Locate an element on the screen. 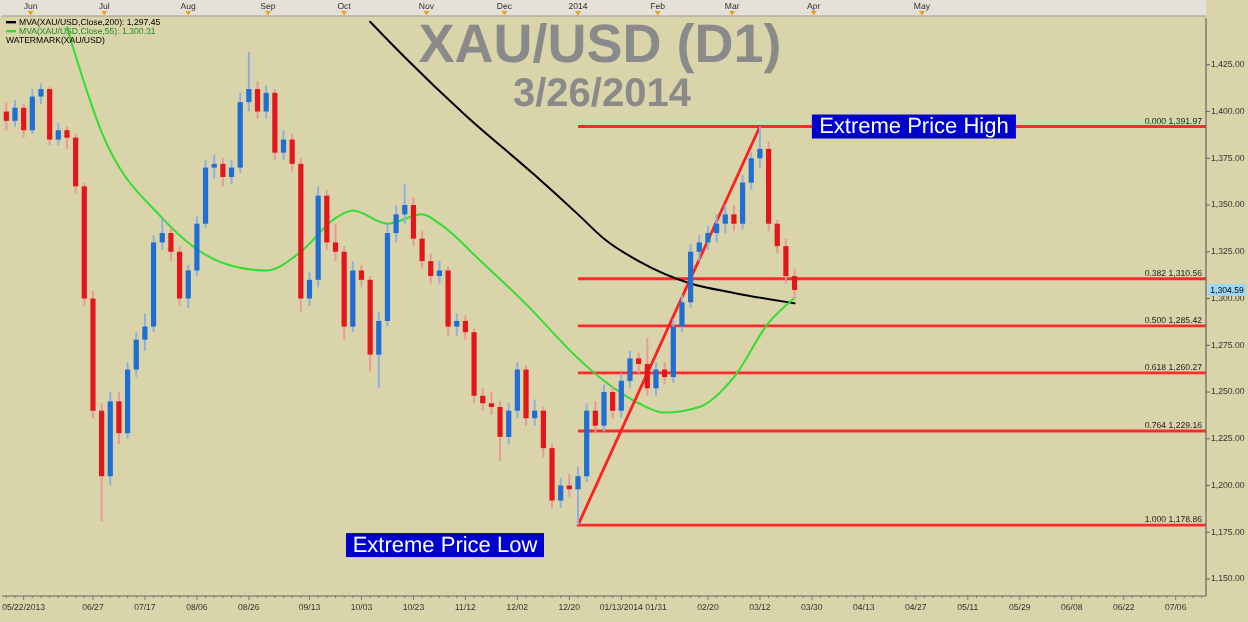 This screenshot has height=622, width=1248. annotation: Extreme Price High is located at coordinates (914, 127).